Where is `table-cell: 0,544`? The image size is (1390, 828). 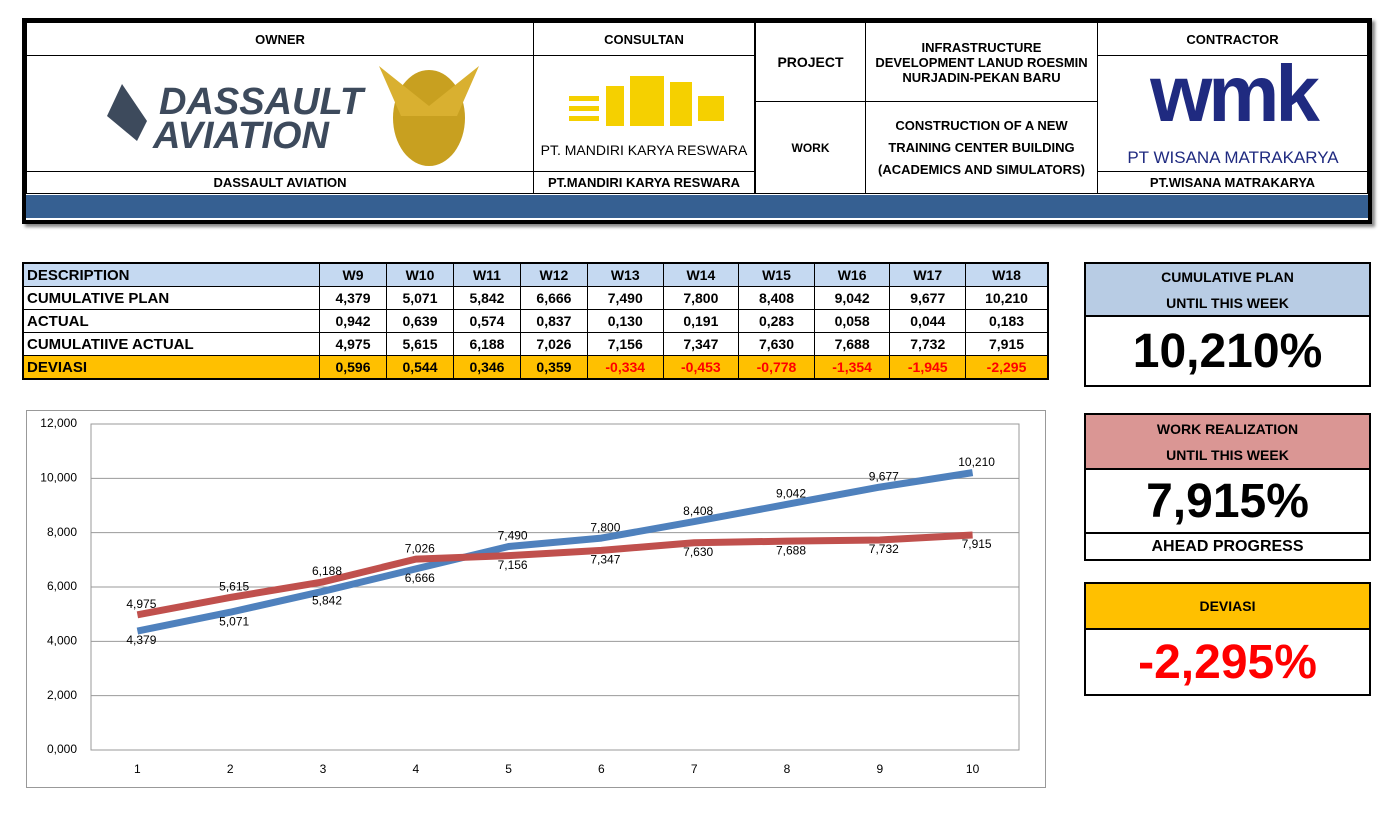
table-cell: 0,544 is located at coordinates (419, 367).